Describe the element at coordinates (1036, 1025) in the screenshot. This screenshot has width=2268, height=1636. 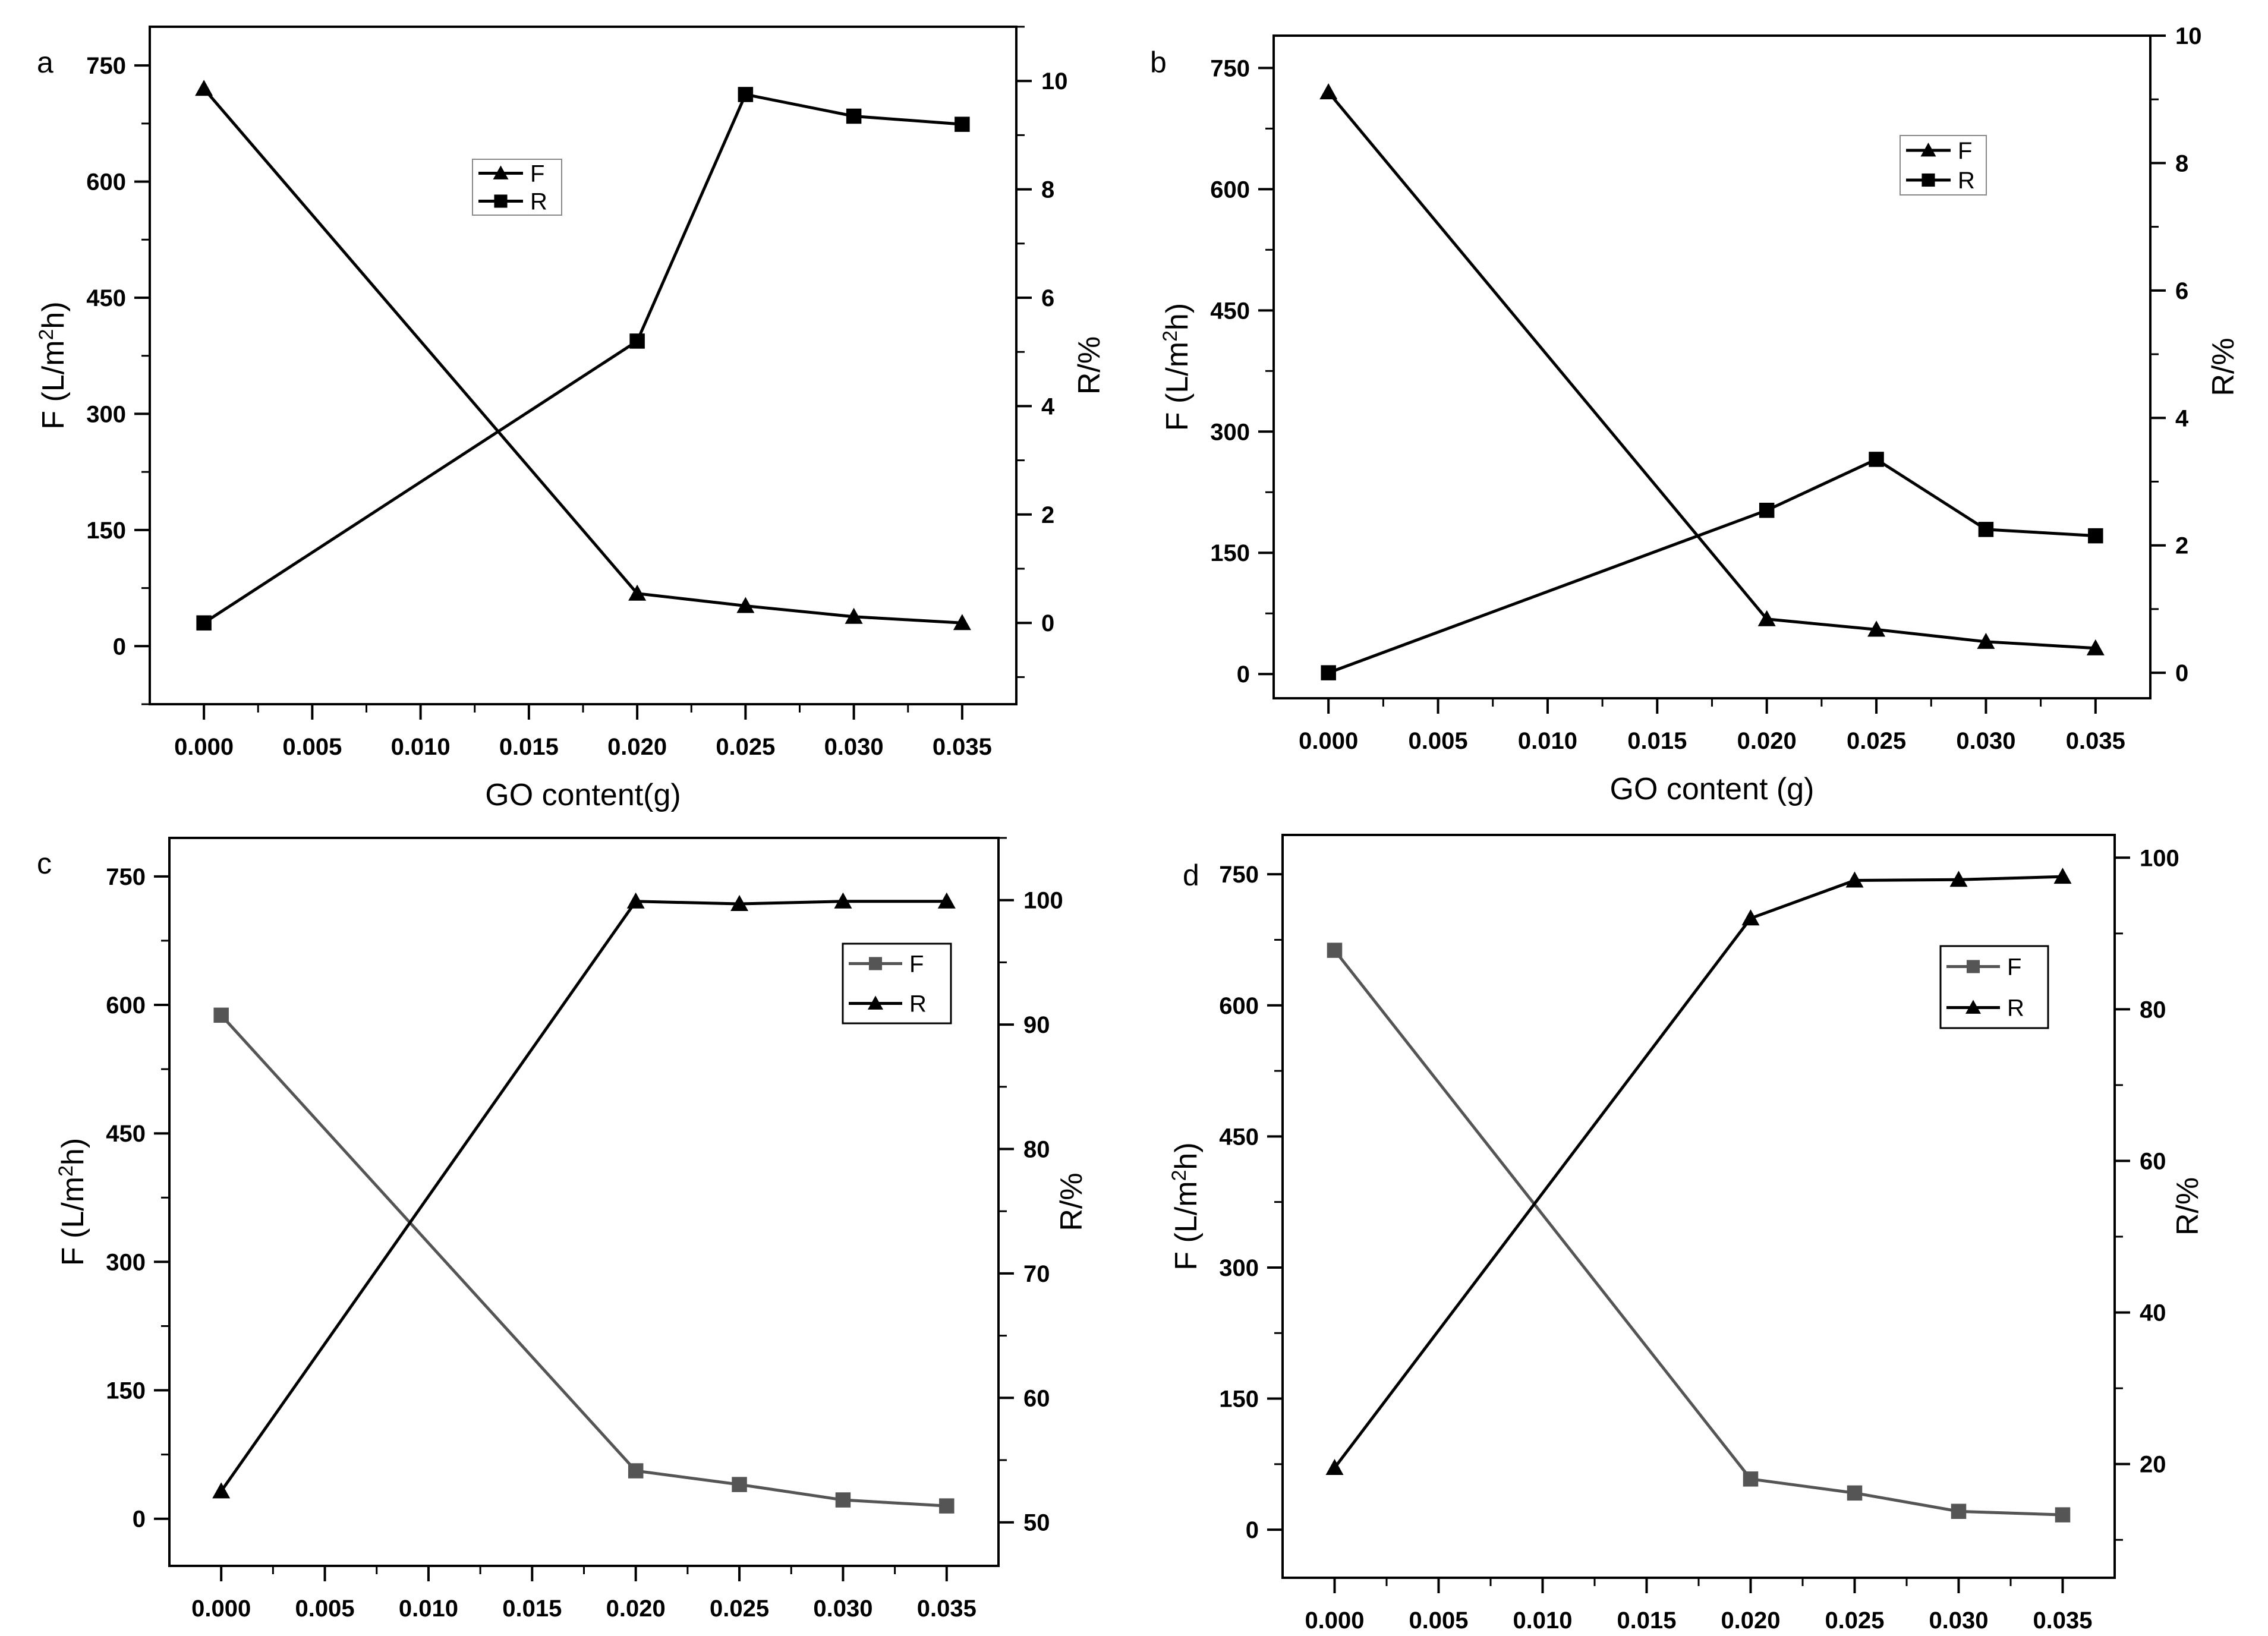
I see `y-right-tick-label: 90` at that location.